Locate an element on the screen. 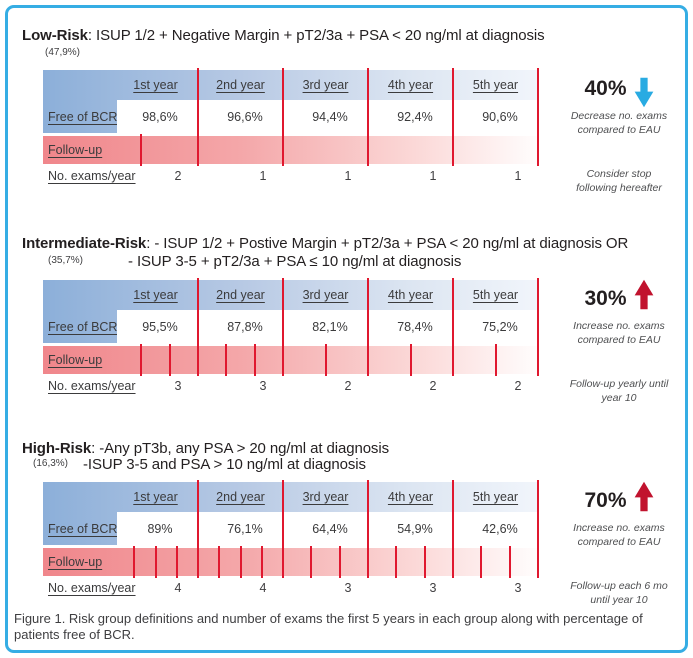 The width and height of the screenshot is (693, 658). bcr-value-cell: 87,8% is located at coordinates (245, 326).